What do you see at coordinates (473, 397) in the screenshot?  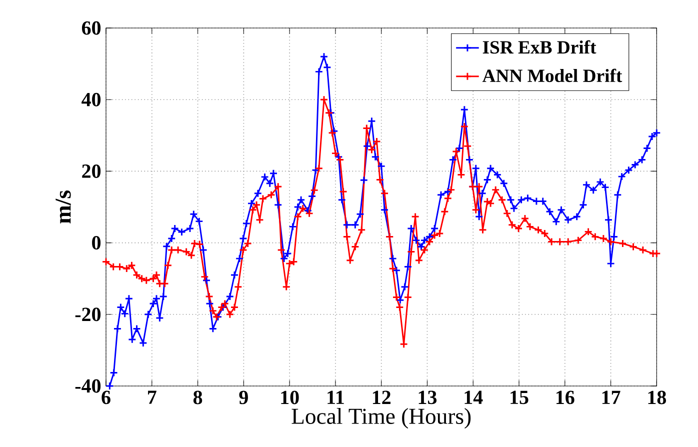 I see `x-tick-label: 14` at bounding box center [473, 397].